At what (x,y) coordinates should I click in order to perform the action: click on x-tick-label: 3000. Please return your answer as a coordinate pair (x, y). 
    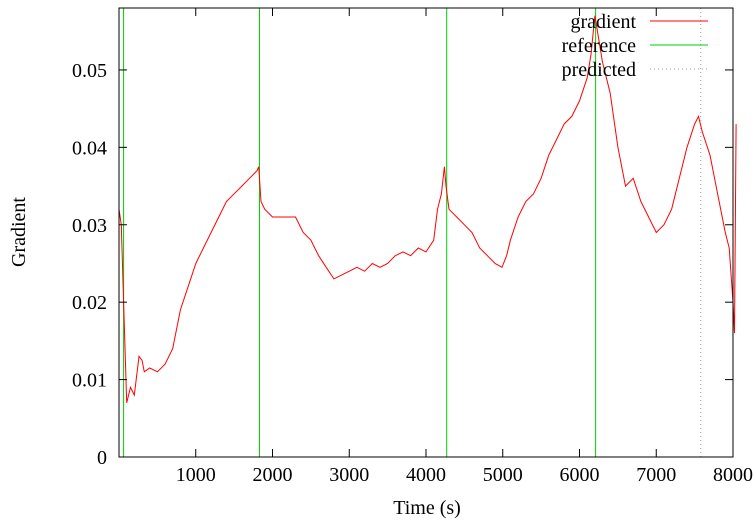
    Looking at the image, I should click on (349, 475).